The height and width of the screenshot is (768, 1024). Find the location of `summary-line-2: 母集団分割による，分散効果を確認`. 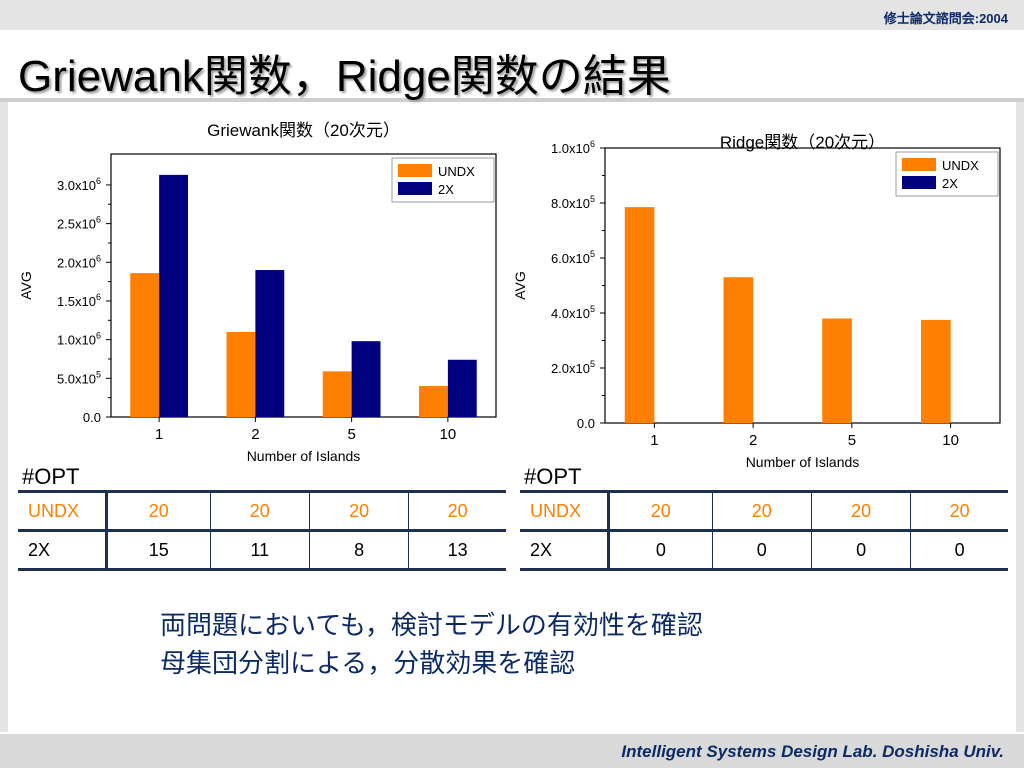

summary-line-2: 母集団分割による，分散効果を確認 is located at coordinates (368, 663).